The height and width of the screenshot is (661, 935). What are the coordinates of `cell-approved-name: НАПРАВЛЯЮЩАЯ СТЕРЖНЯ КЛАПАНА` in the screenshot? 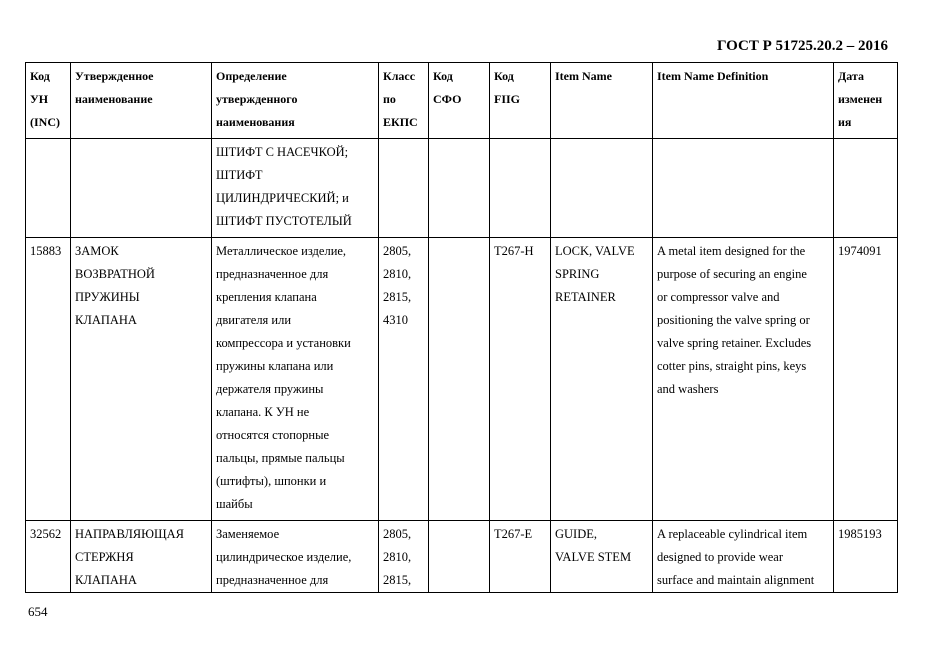 It's located at (141, 556).